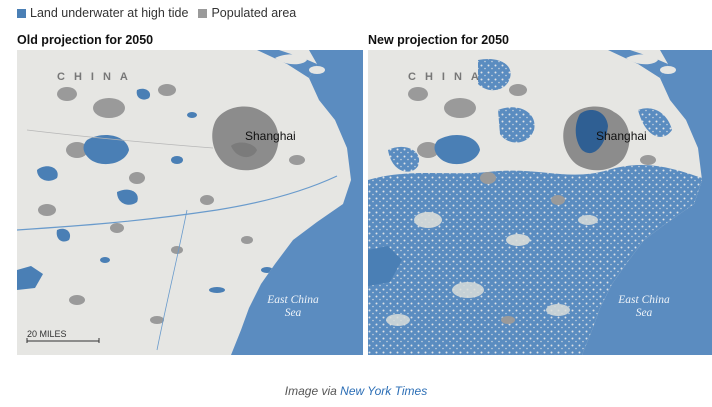 The width and height of the screenshot is (712, 407). What do you see at coordinates (439, 40) in the screenshot?
I see `new-projection-title: New projection for 2050` at bounding box center [439, 40].